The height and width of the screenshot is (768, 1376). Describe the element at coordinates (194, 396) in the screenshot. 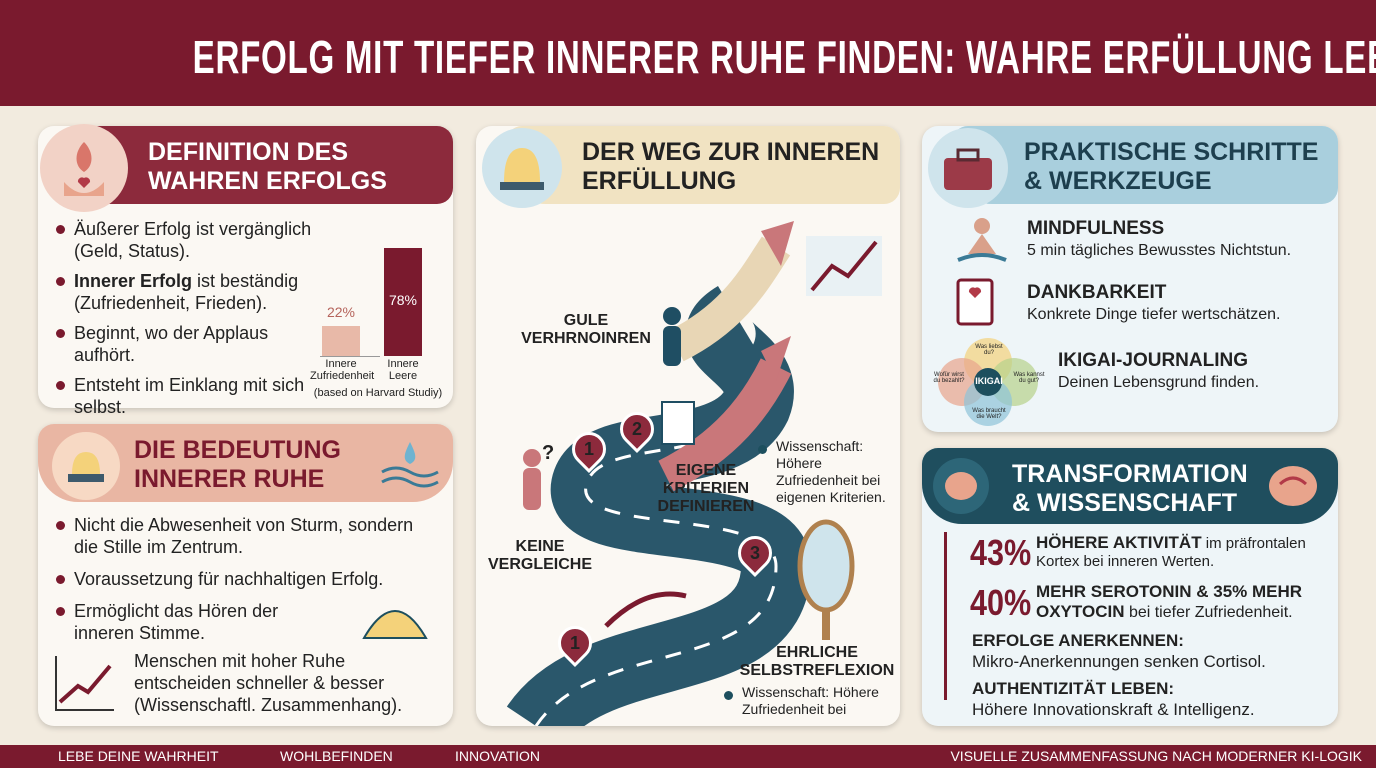

I see `bullet: Entsteht im Einklang mit sich selbst.` at that location.